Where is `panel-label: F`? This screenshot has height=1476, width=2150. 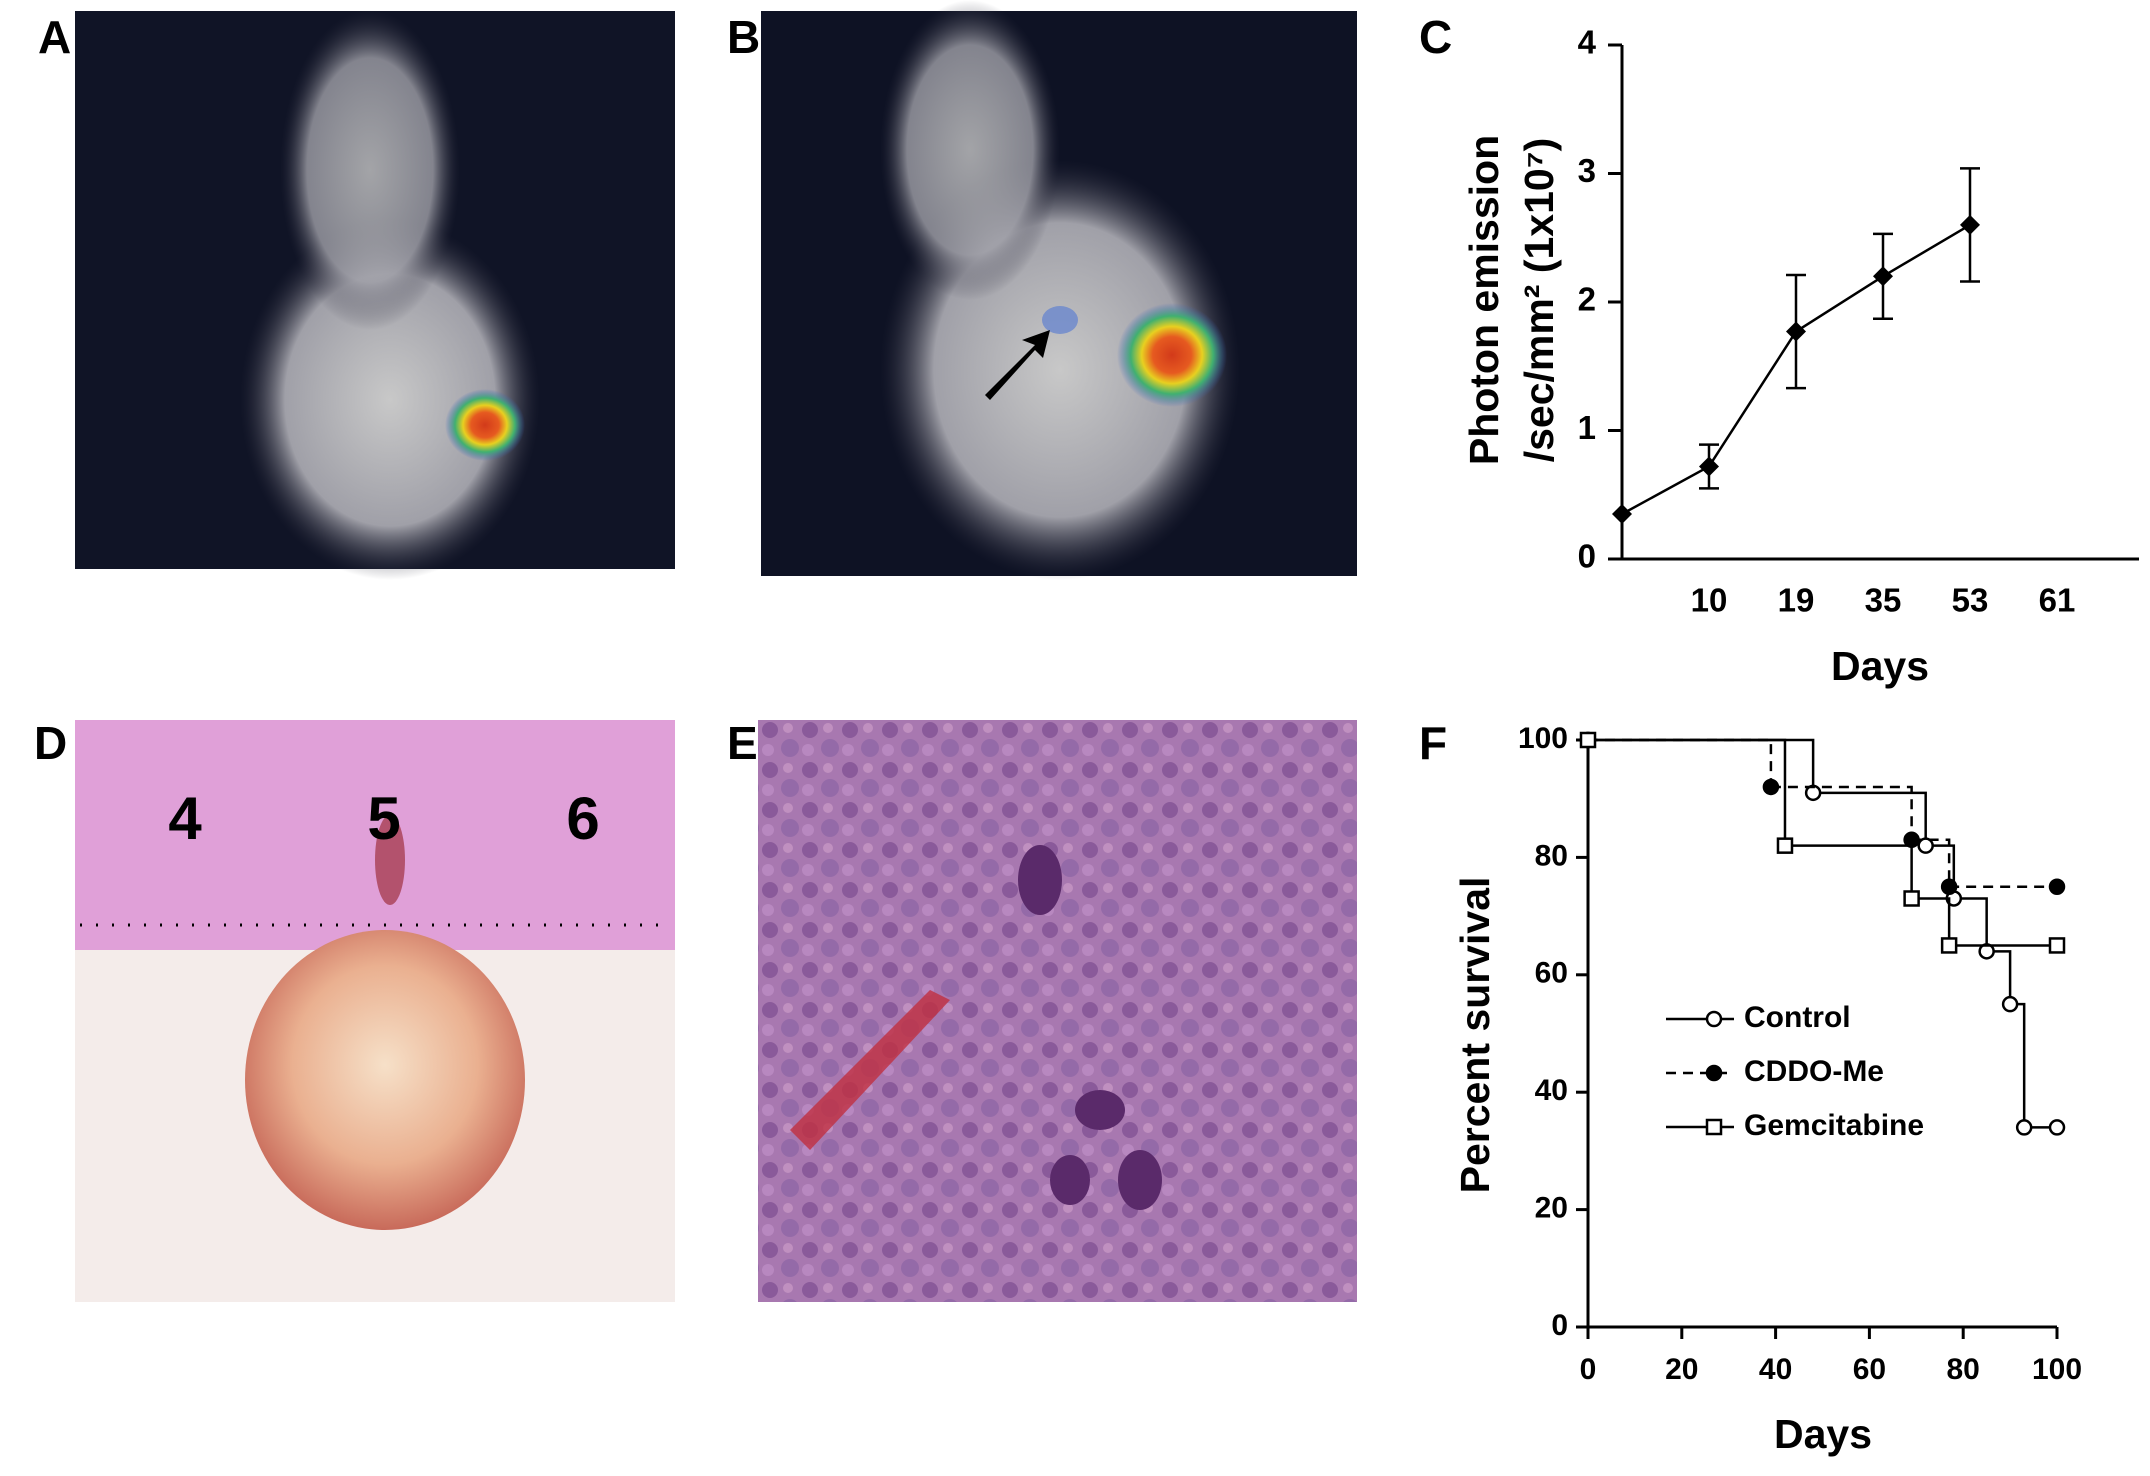
panel-label: F is located at coordinates (1433, 743).